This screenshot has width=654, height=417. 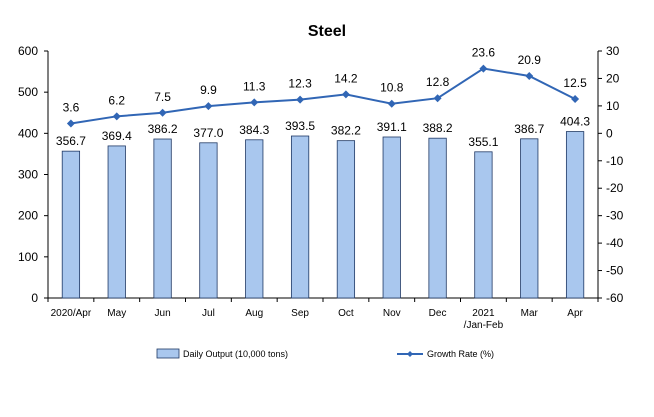 I want to click on y-left-tick-label: 600, so click(x=28, y=51).